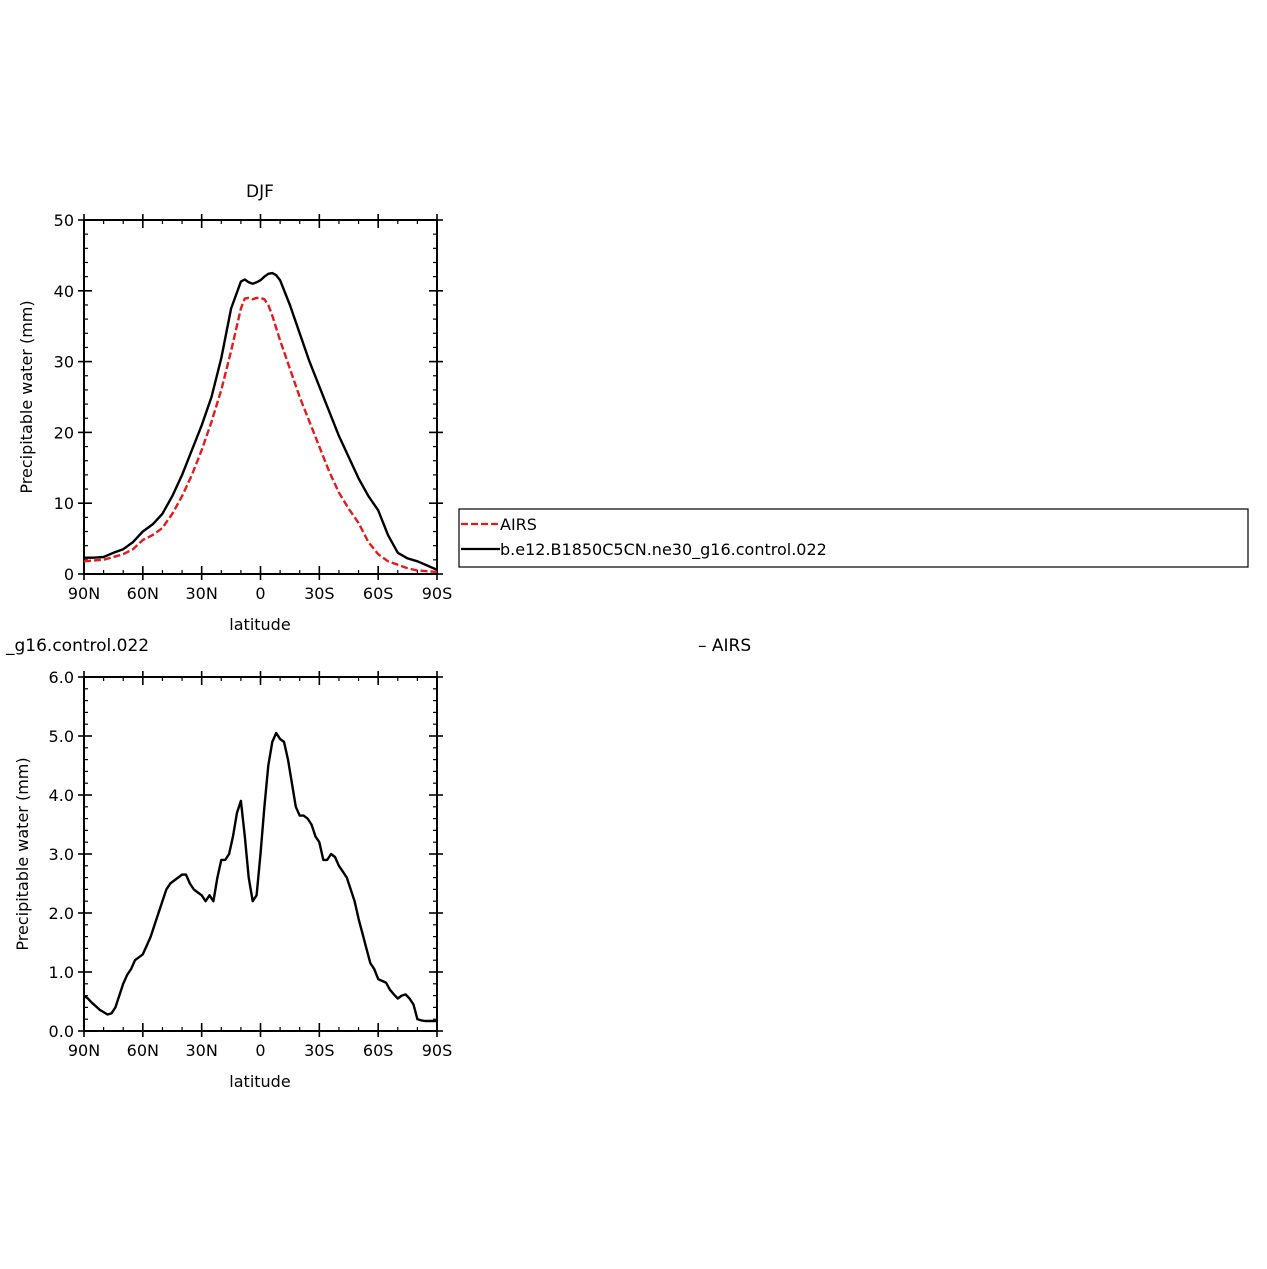 Image resolution: width=1267 pixels, height=1269 pixels. What do you see at coordinates (518, 524) in the screenshot?
I see `legend-entry-airs: AIRS` at bounding box center [518, 524].